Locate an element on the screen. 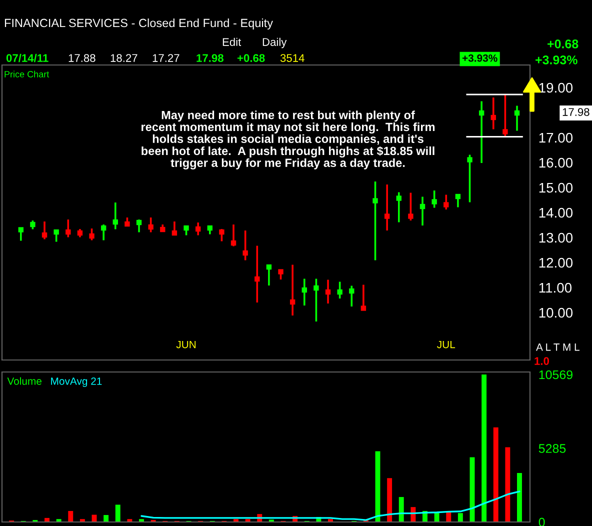 This screenshot has width=592, height=526. text: Edit is located at coordinates (232, 42).